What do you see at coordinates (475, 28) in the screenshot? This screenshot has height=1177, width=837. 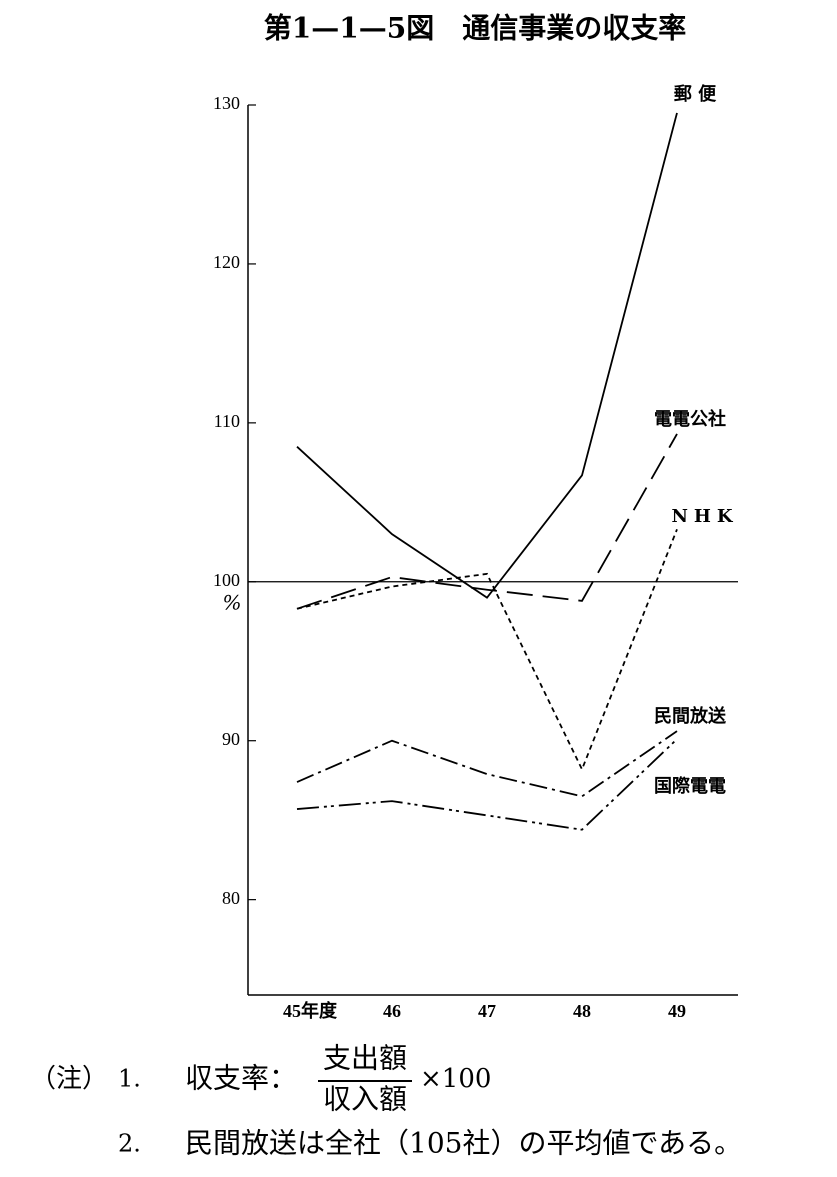 I see `chart-title: 第1—1—5図 通信事業の収支率` at bounding box center [475, 28].